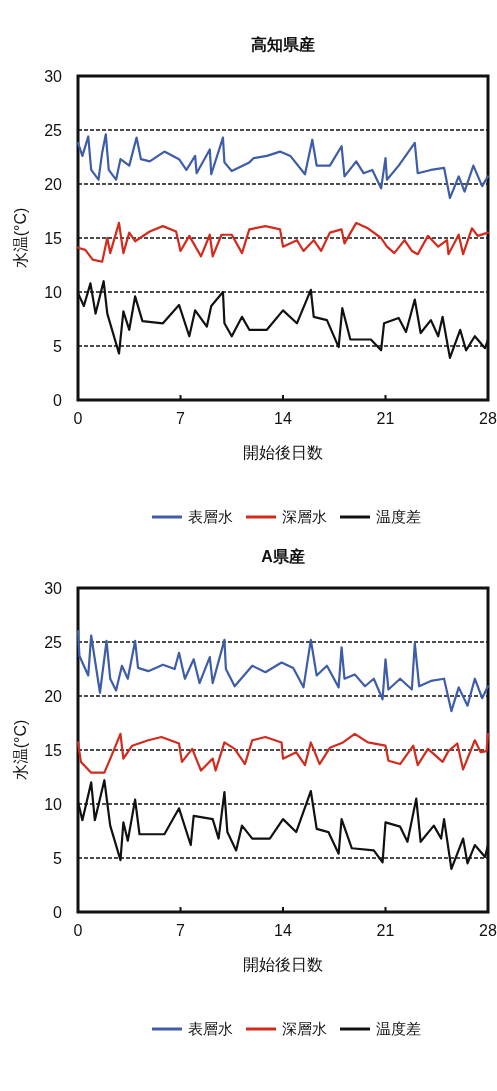  What do you see at coordinates (283, 44) in the screenshot?
I see `chart-title: 高知県産` at bounding box center [283, 44].